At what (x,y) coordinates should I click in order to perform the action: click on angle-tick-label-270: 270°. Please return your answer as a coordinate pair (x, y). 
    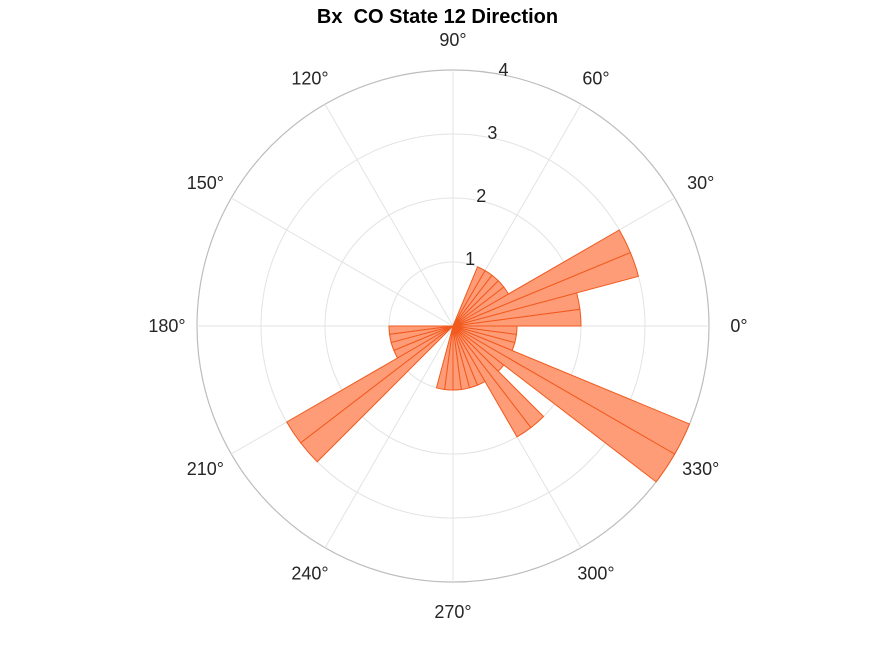
    Looking at the image, I should click on (452, 612).